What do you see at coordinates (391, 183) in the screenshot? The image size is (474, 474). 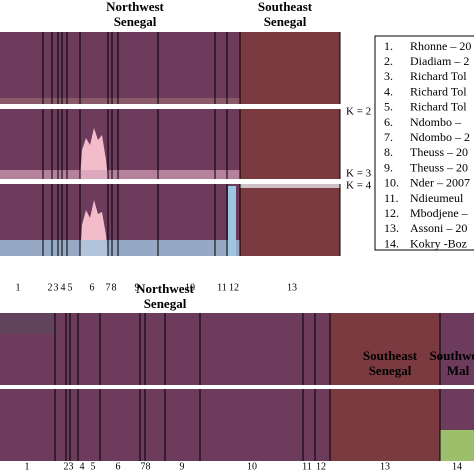 I see `legend-number: 10.` at bounding box center [391, 183].